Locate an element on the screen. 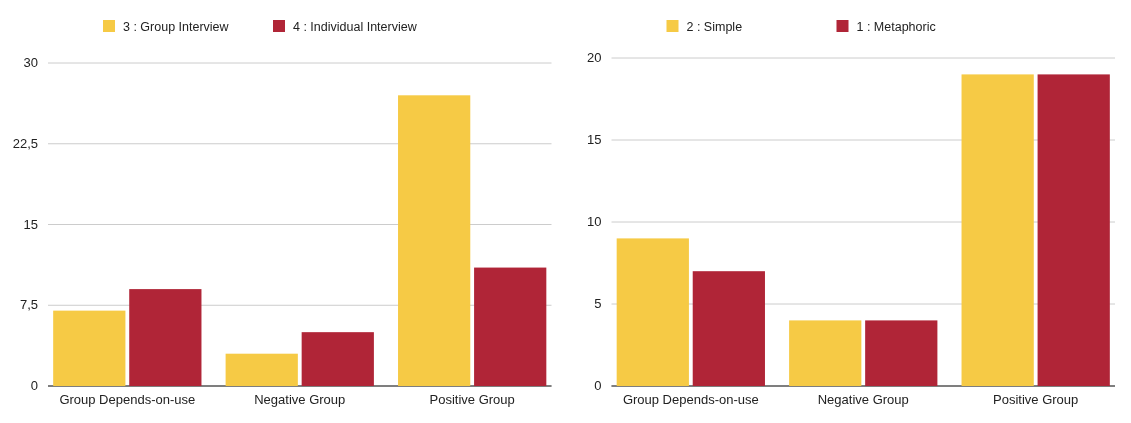 The height and width of the screenshot is (423, 1131). y-tick-label: 5 is located at coordinates (598, 303).